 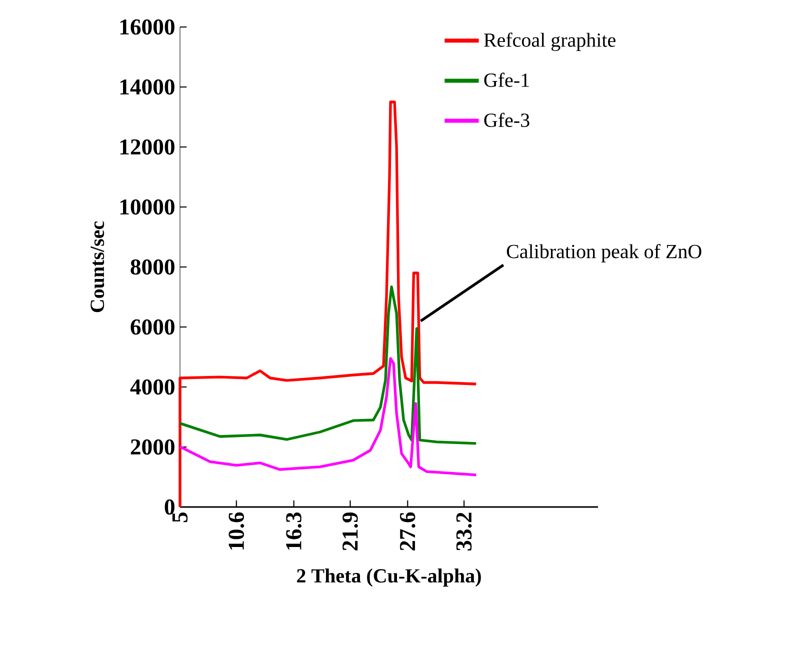 I want to click on x-axis-title: 2 Theta (Cu-K-alpha), so click(x=389, y=577).